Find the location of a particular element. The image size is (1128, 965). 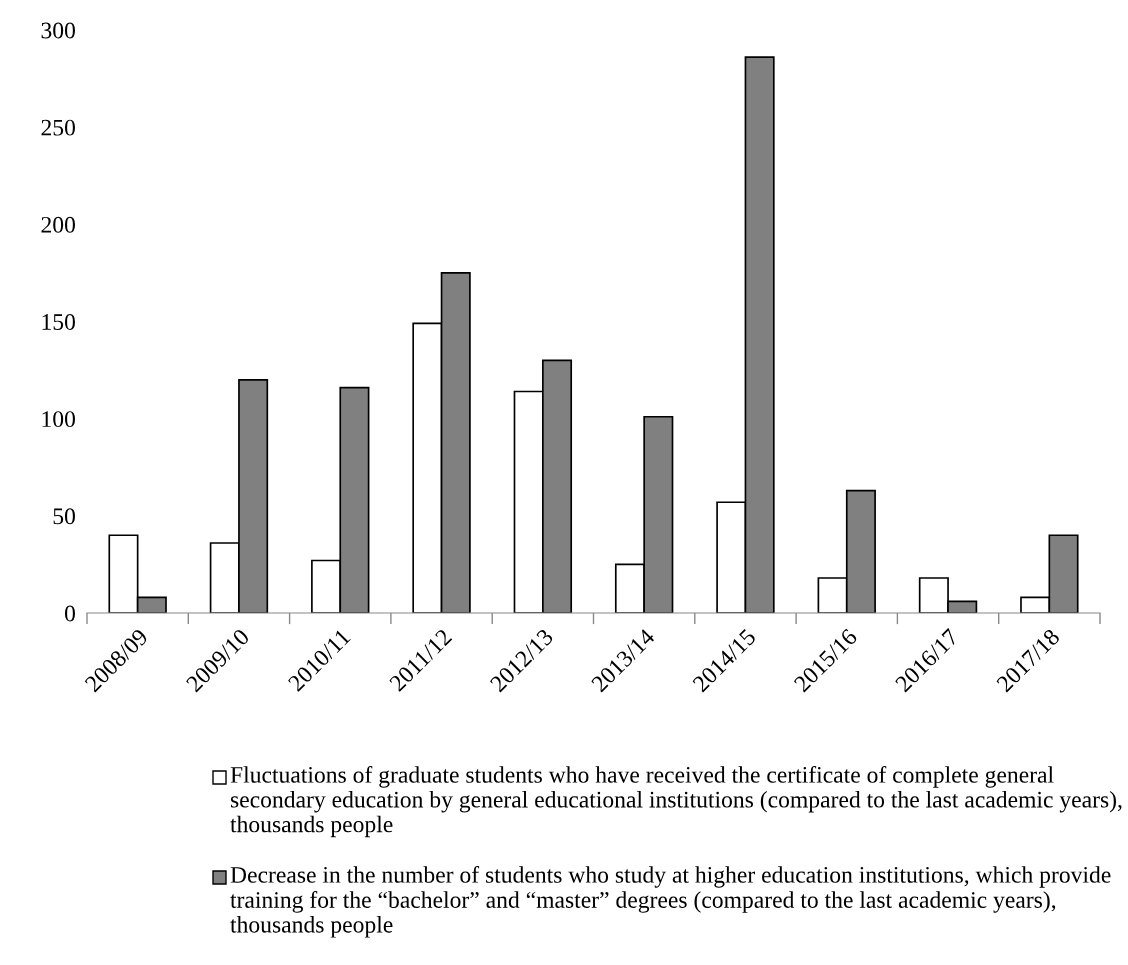

y-tick-label: 200 is located at coordinates (58, 224).